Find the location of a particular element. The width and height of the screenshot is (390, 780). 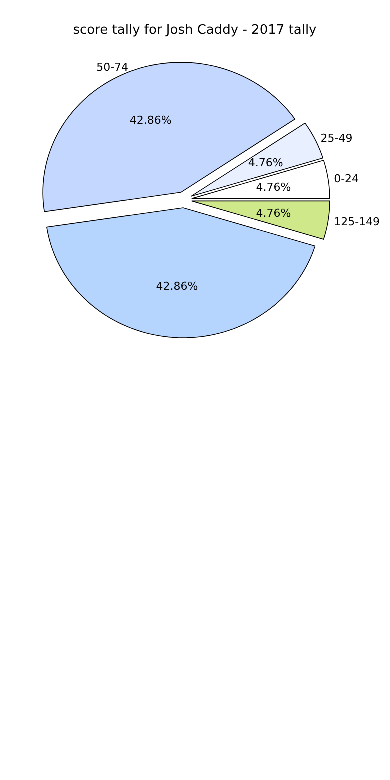

slice-label: 0-24 is located at coordinates (347, 179).